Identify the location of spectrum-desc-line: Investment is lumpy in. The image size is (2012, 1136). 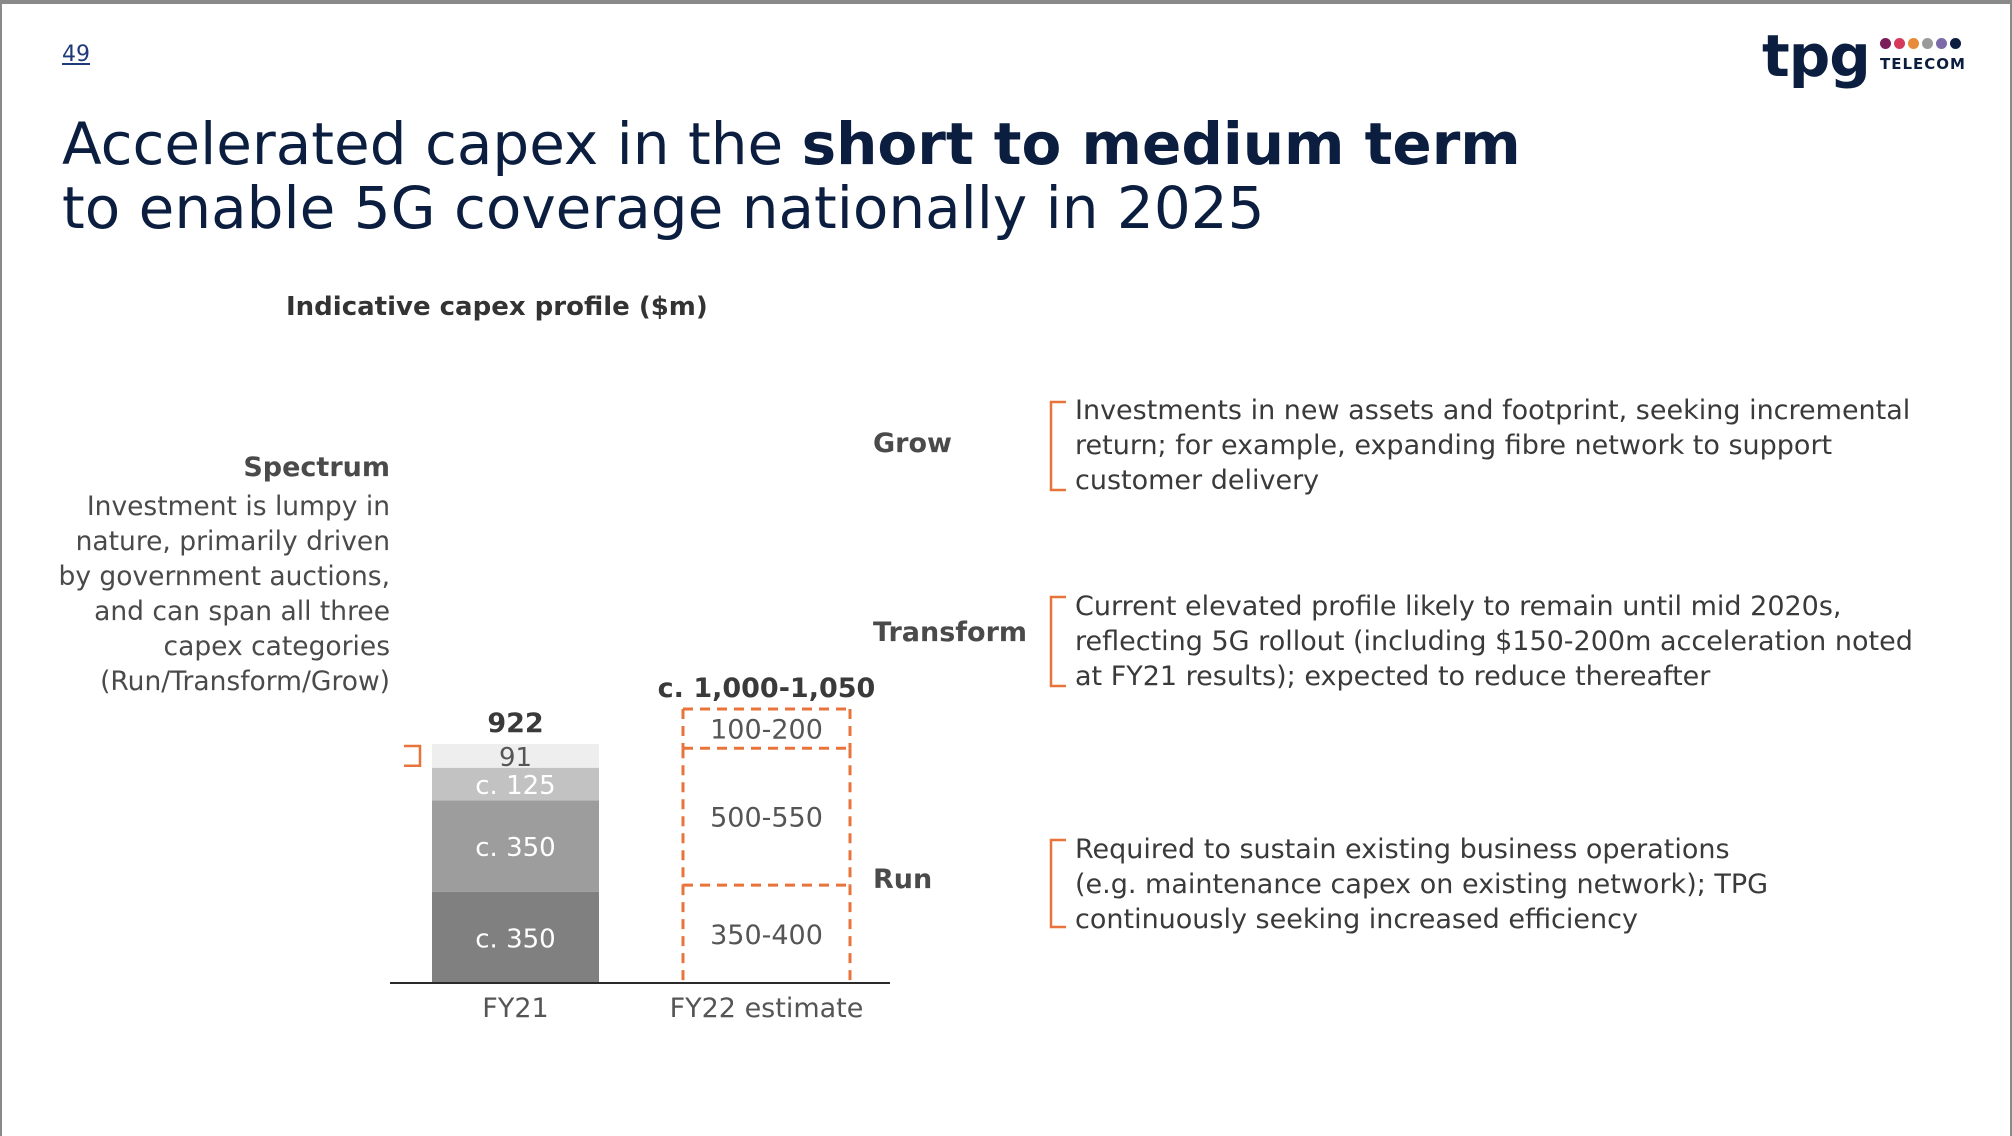
(238, 506).